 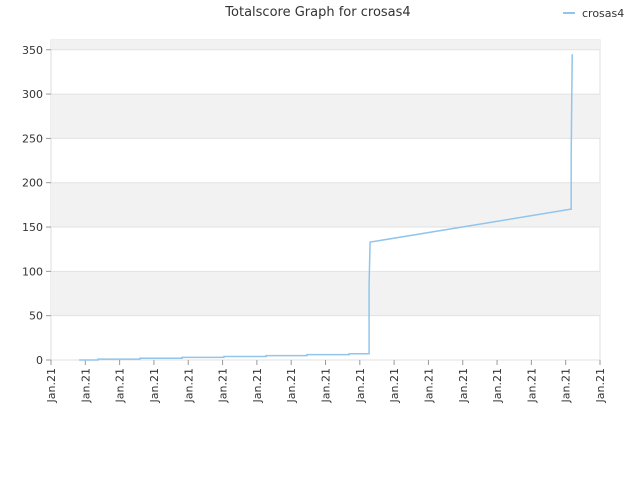 What do you see at coordinates (32, 138) in the screenshot?
I see `y-tick-label: 250` at bounding box center [32, 138].